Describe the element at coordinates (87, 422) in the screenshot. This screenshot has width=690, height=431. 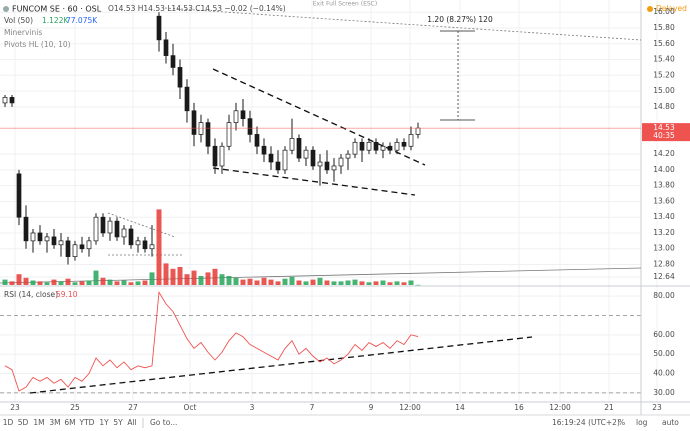
I see `range-button: YTD` at that location.